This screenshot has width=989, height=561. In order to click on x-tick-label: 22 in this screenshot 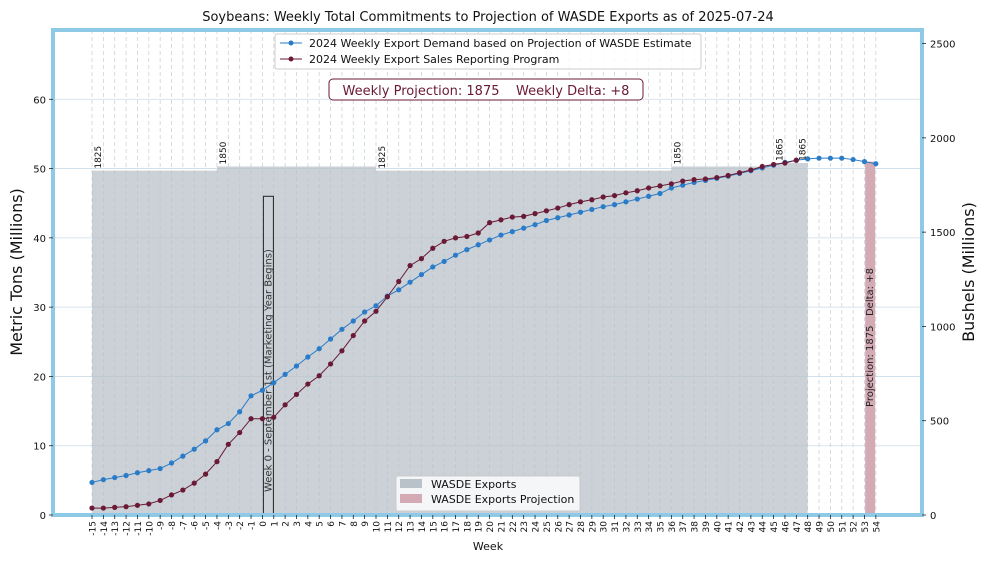, I will do `click(514, 526)`.